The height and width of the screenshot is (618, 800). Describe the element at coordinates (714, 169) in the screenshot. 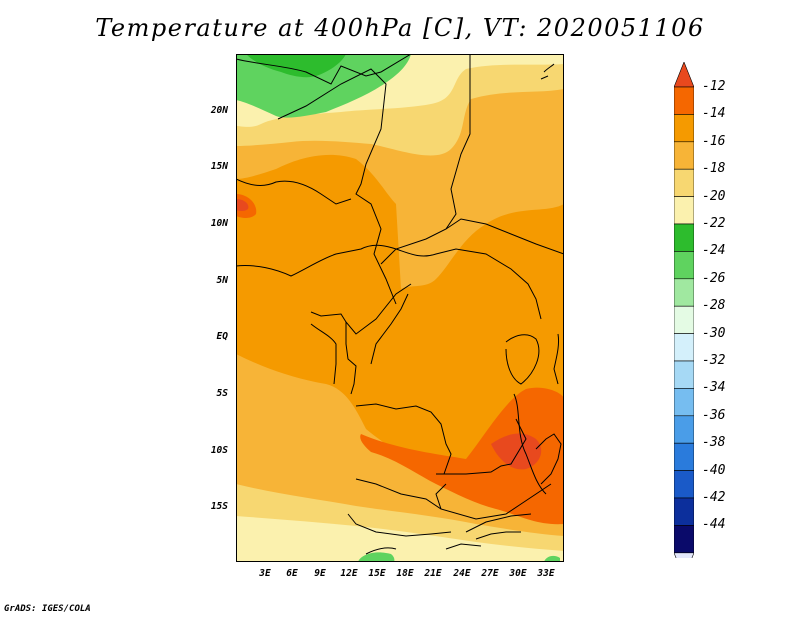

I see `legend-label: -18` at that location.